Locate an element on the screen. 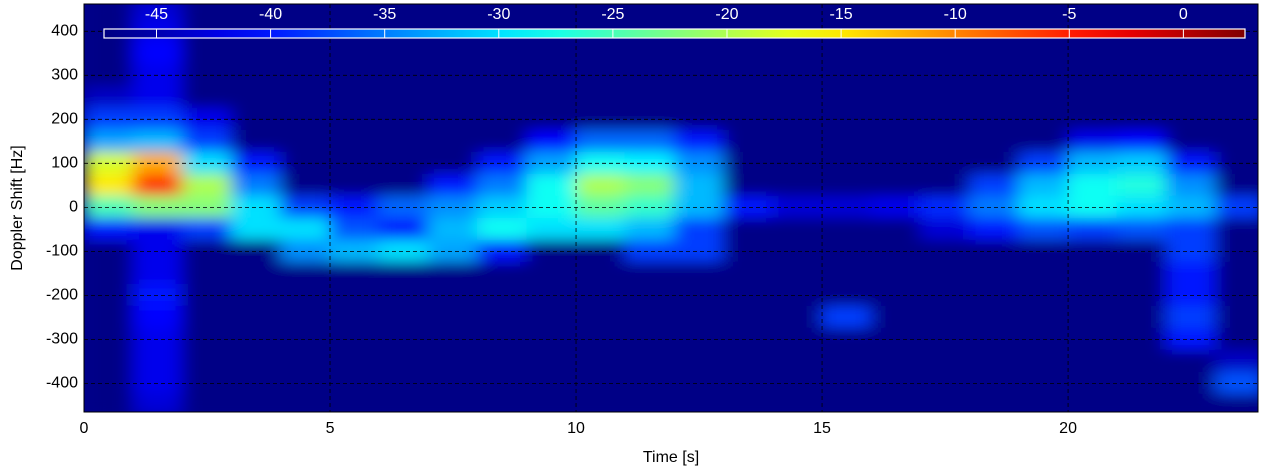 This screenshot has height=472, width=1266. colorbar-tick-label: -30 is located at coordinates (498, 14).